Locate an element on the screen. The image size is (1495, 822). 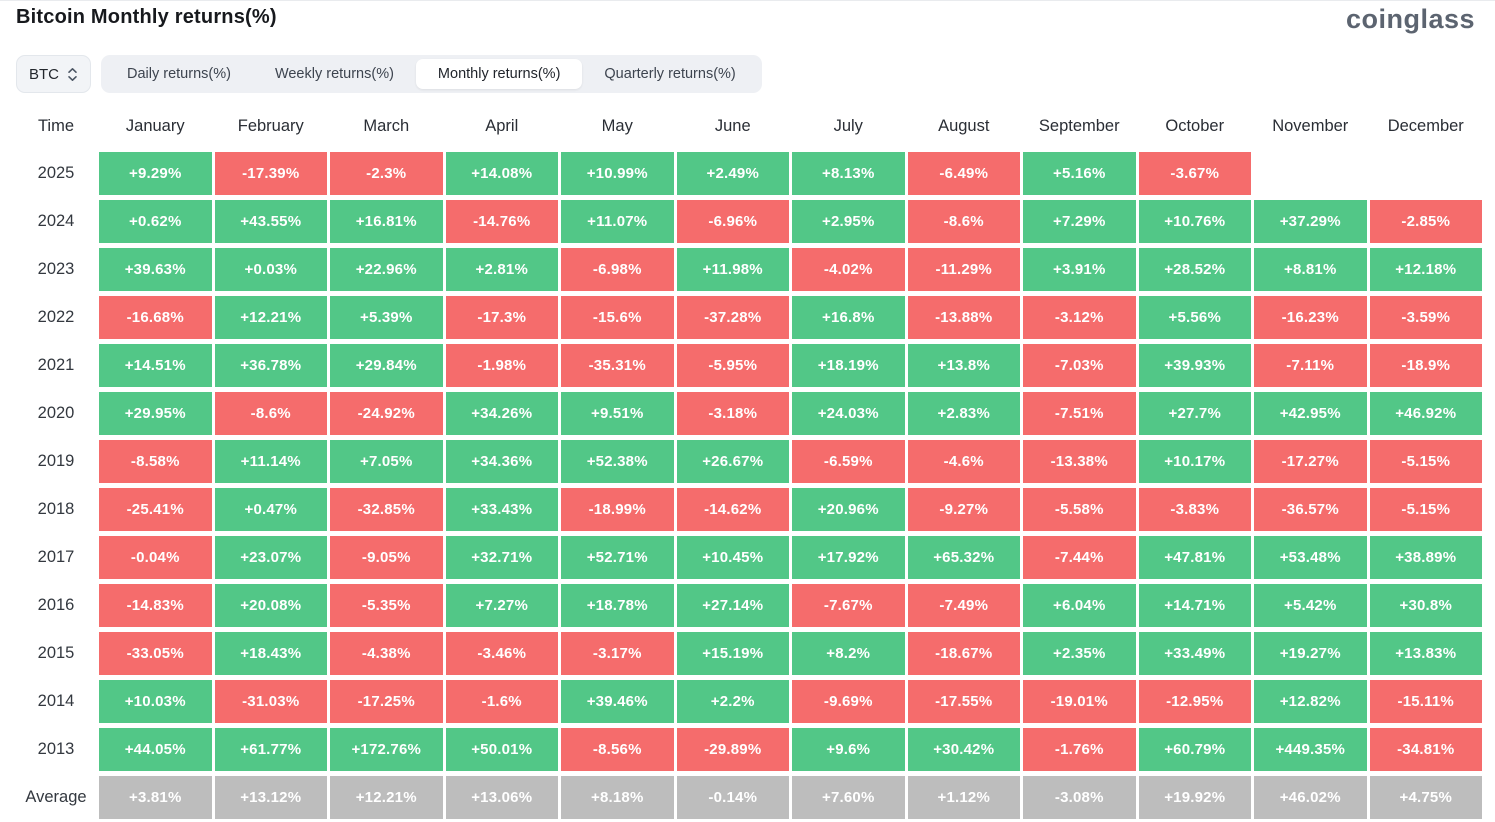
cell-2017-november: +53.48% is located at coordinates (1310, 557).